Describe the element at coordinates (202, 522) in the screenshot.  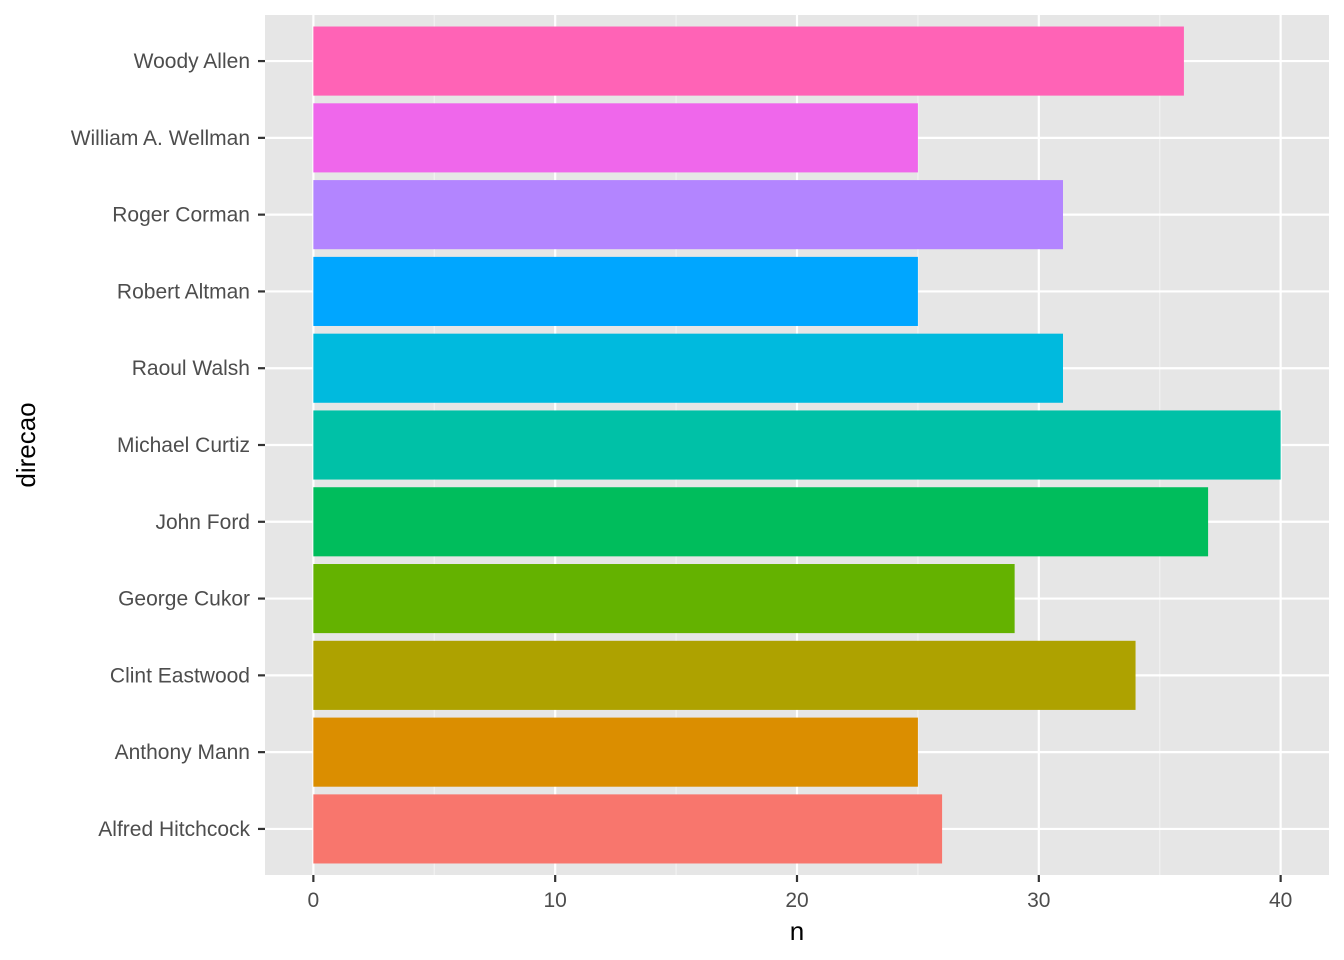
I see `y-tick-label: John Ford` at that location.